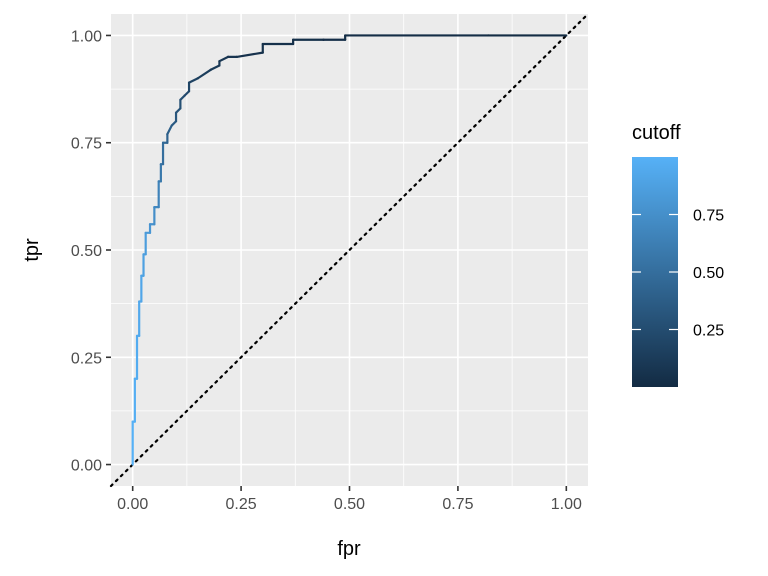 The height and width of the screenshot is (576, 768). I want to click on legend-tick-label: 0.75, so click(708, 216).